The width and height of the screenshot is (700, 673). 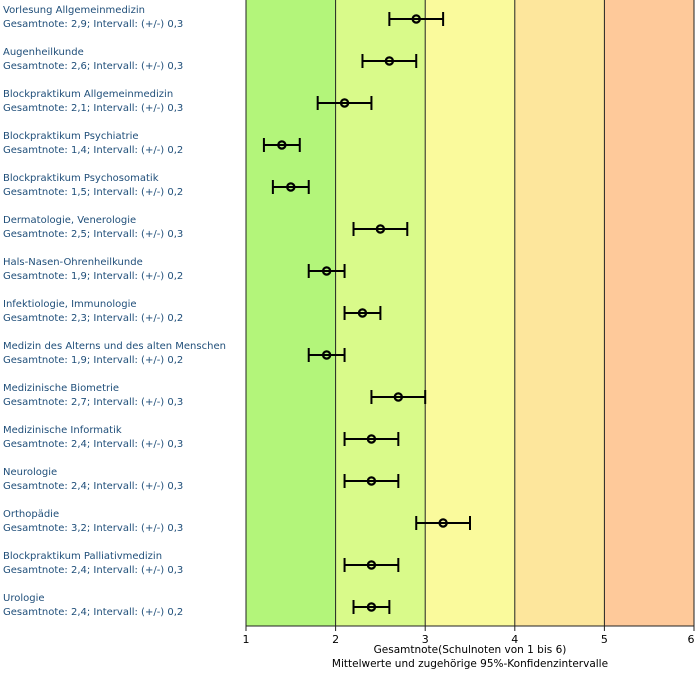 I want to click on item-stat: Gesamtnote: 2,7; Intervall: (+/-) 0,3, so click(x=93, y=402).